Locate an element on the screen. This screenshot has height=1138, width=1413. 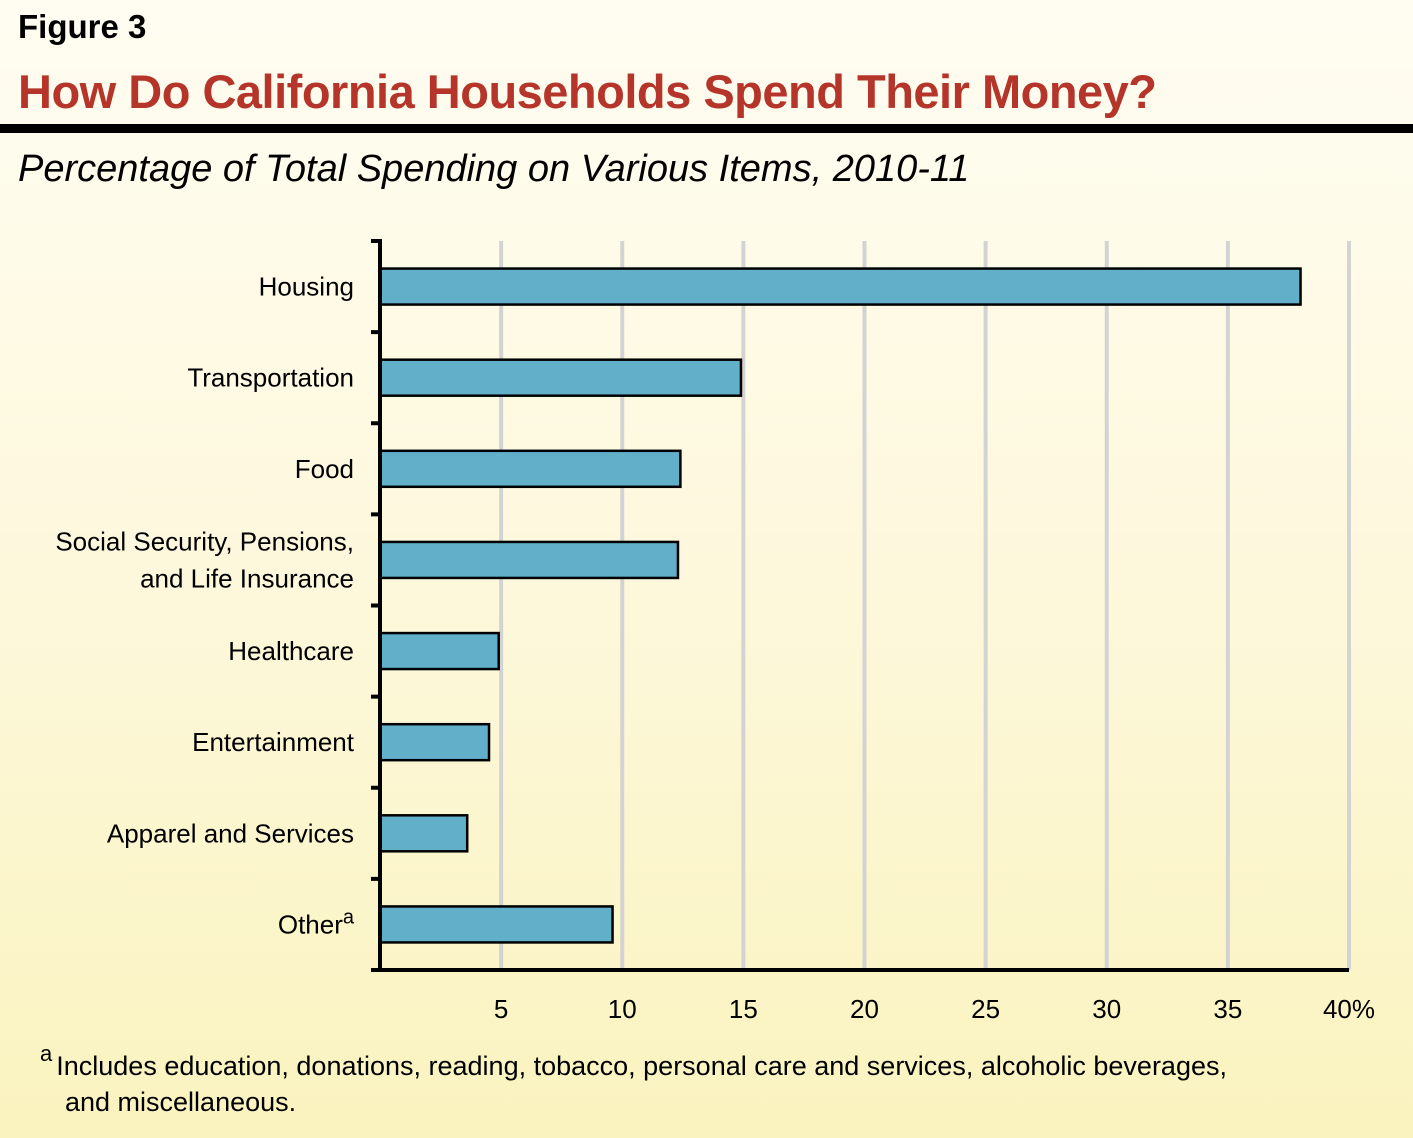
category-label: Transportation is located at coordinates (270, 378).